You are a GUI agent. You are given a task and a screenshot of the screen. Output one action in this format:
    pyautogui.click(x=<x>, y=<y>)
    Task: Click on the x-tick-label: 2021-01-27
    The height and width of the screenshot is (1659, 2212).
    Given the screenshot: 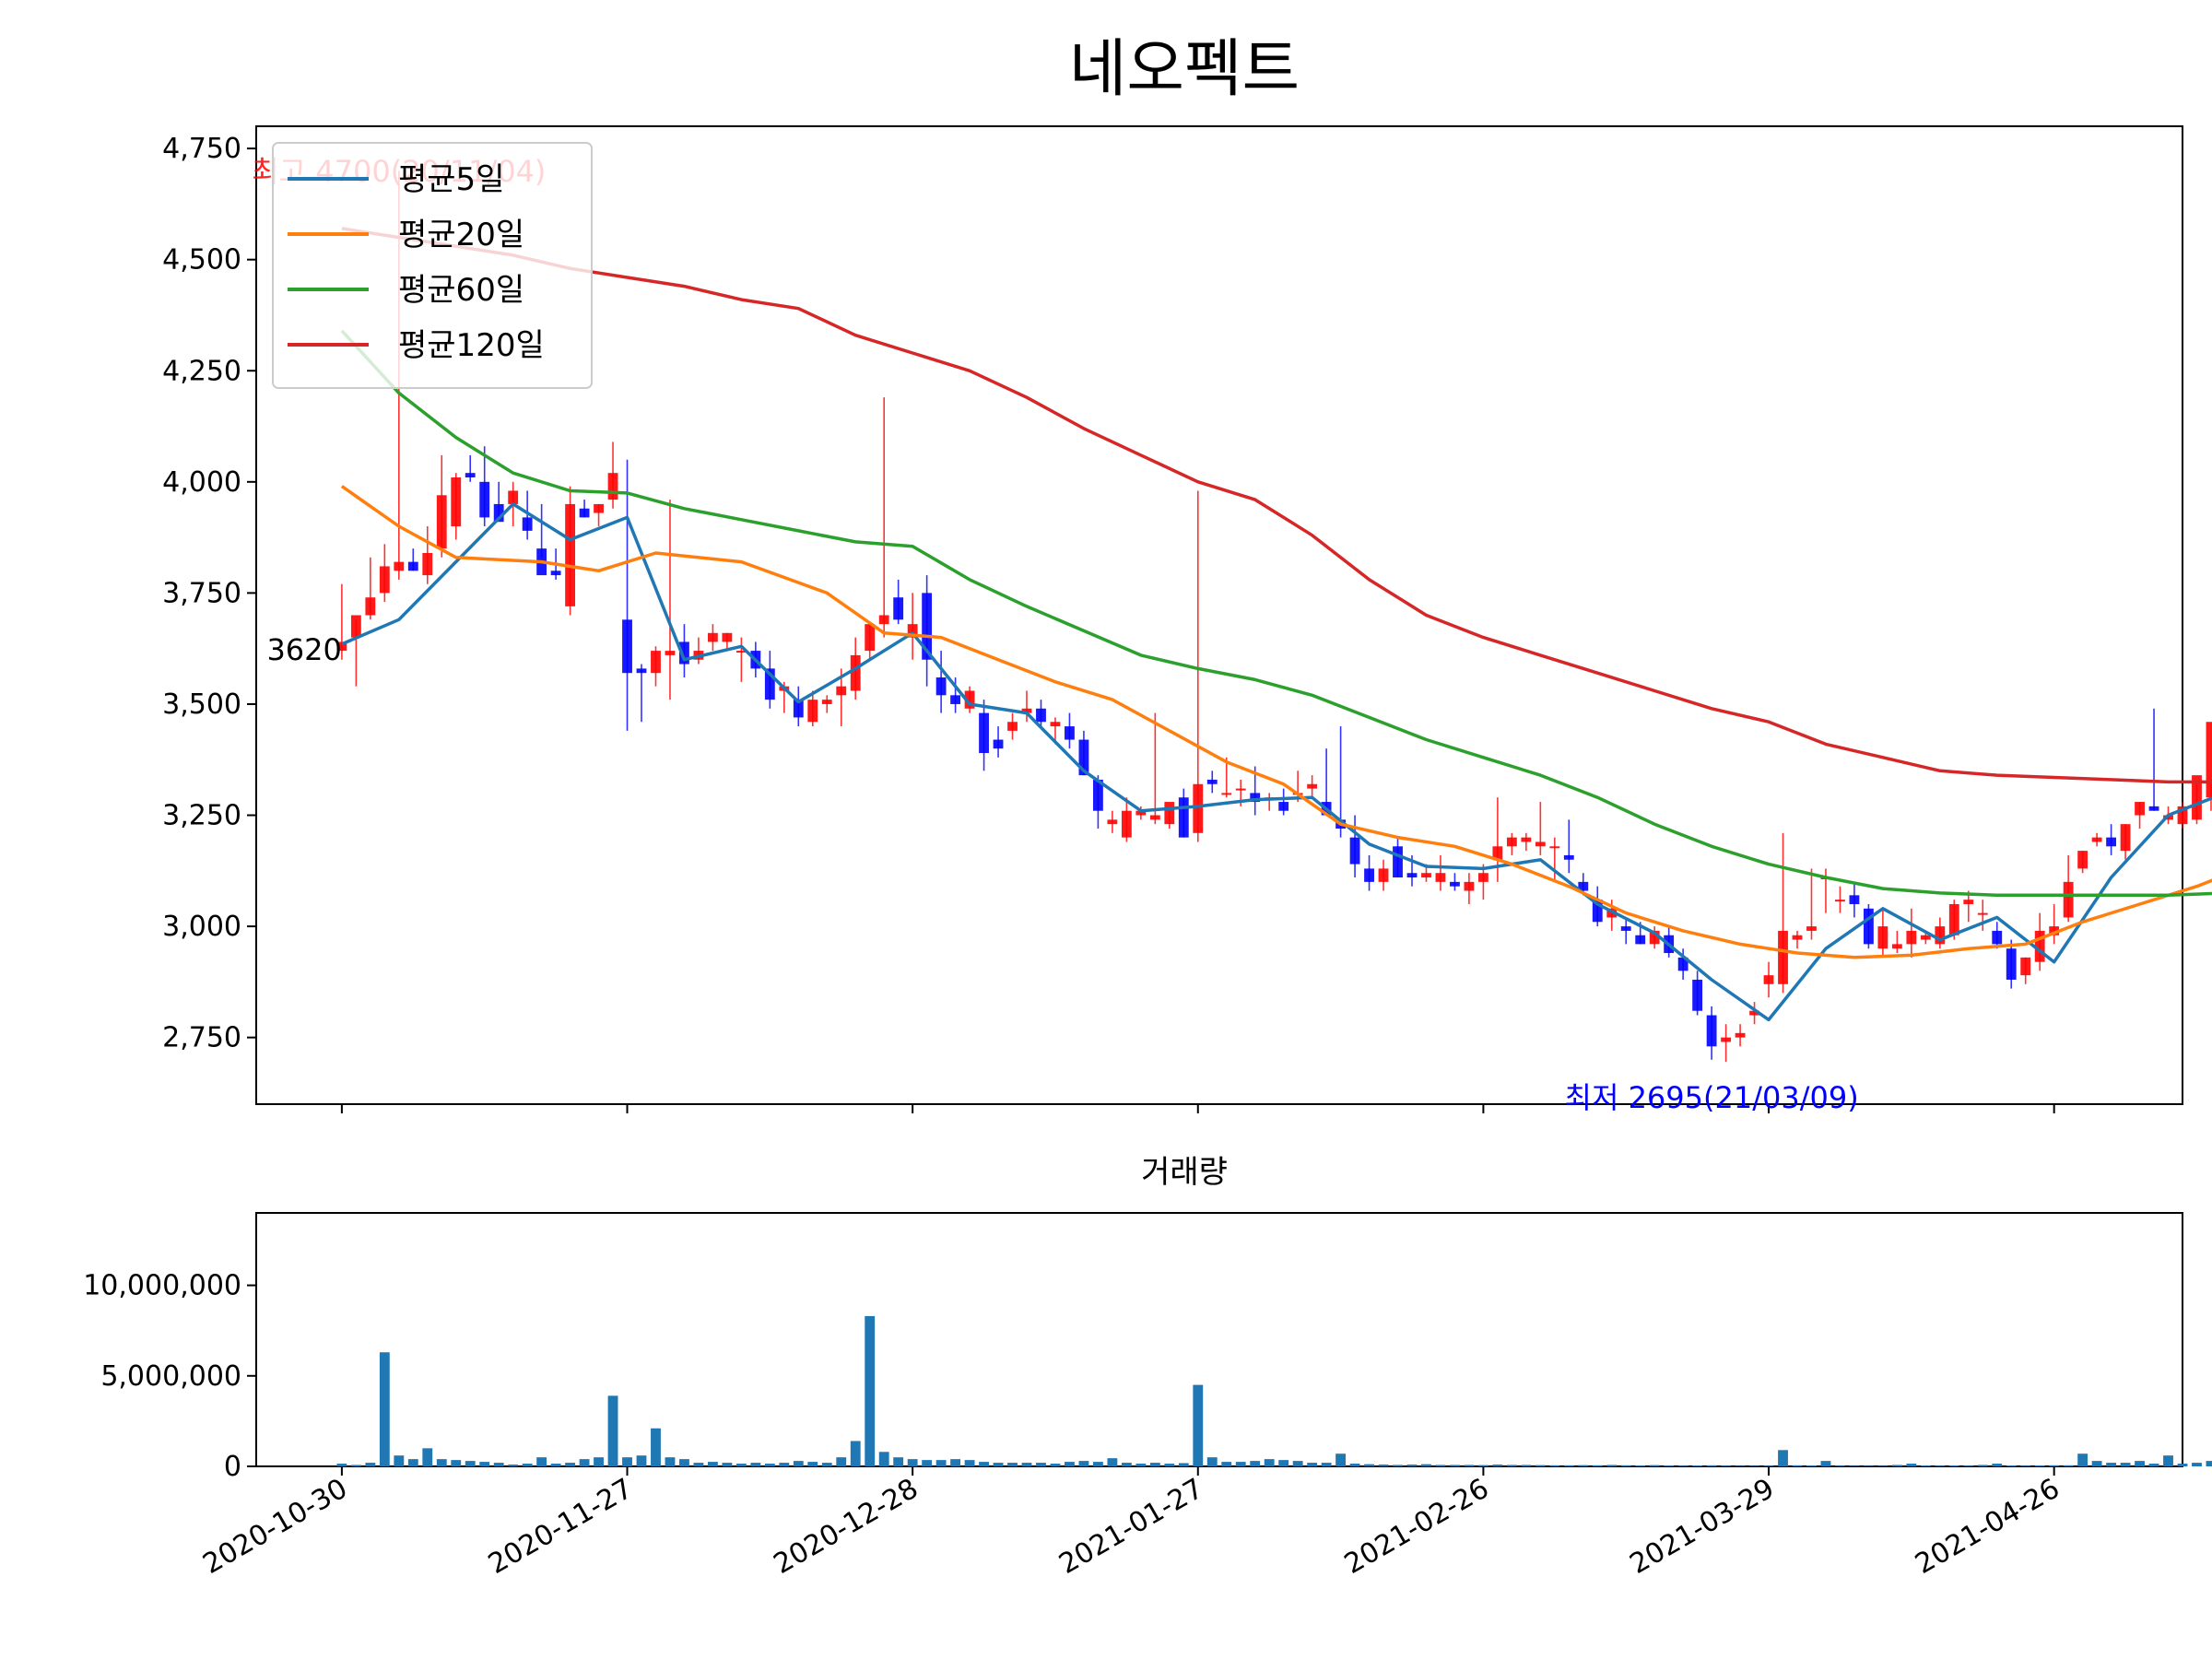 What is the action you would take?
    pyautogui.click(x=1130, y=1527)
    